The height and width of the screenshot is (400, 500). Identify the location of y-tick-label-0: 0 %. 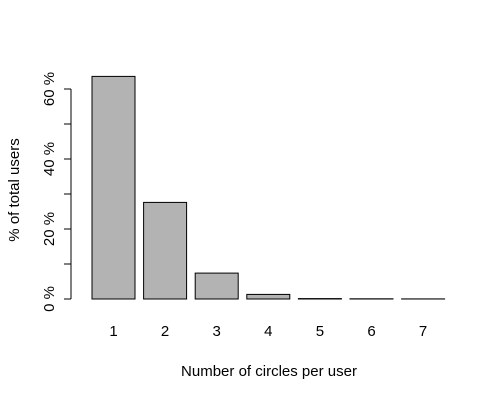
(49, 299).